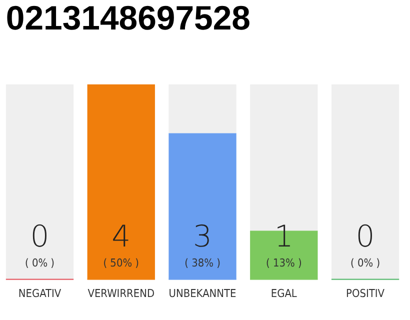 This screenshot has width=410, height=320. I want to click on chart-title: 0213148697528, so click(128, 19).